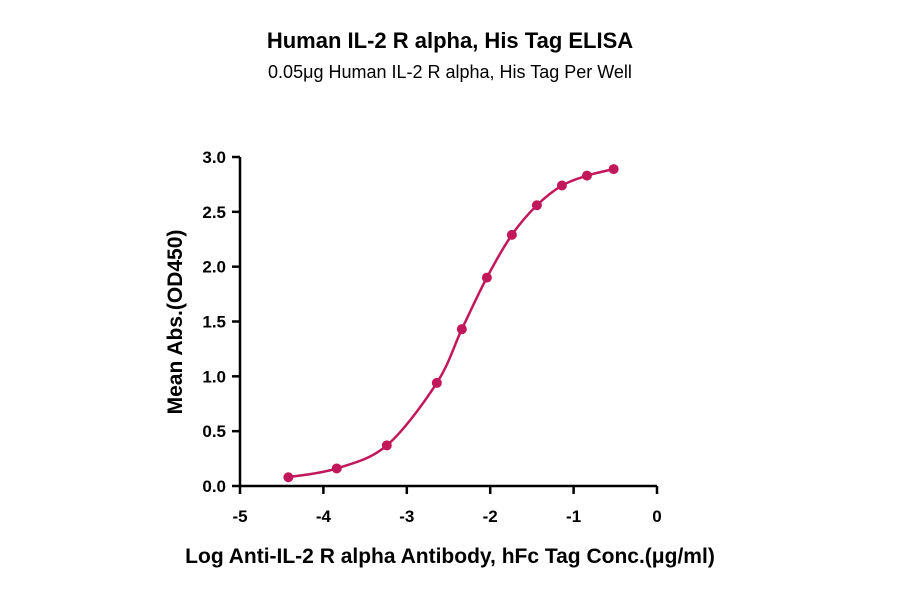 The width and height of the screenshot is (900, 594). What do you see at coordinates (214, 486) in the screenshot?
I see `y-tick-label: 0.0` at bounding box center [214, 486].